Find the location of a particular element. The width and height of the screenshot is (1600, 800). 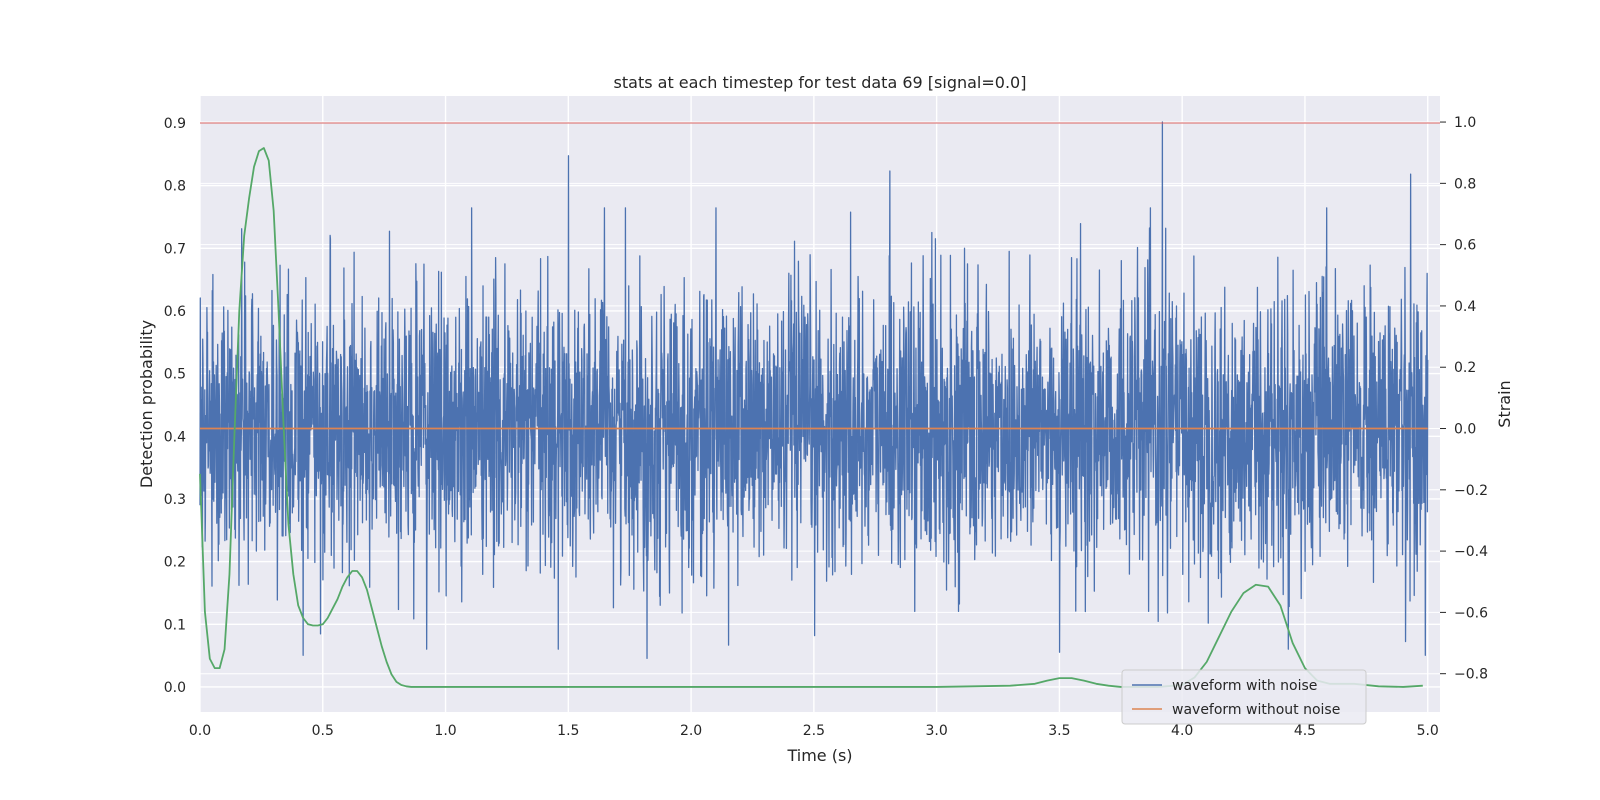

x-tick-label: 2.0 is located at coordinates (691, 731).